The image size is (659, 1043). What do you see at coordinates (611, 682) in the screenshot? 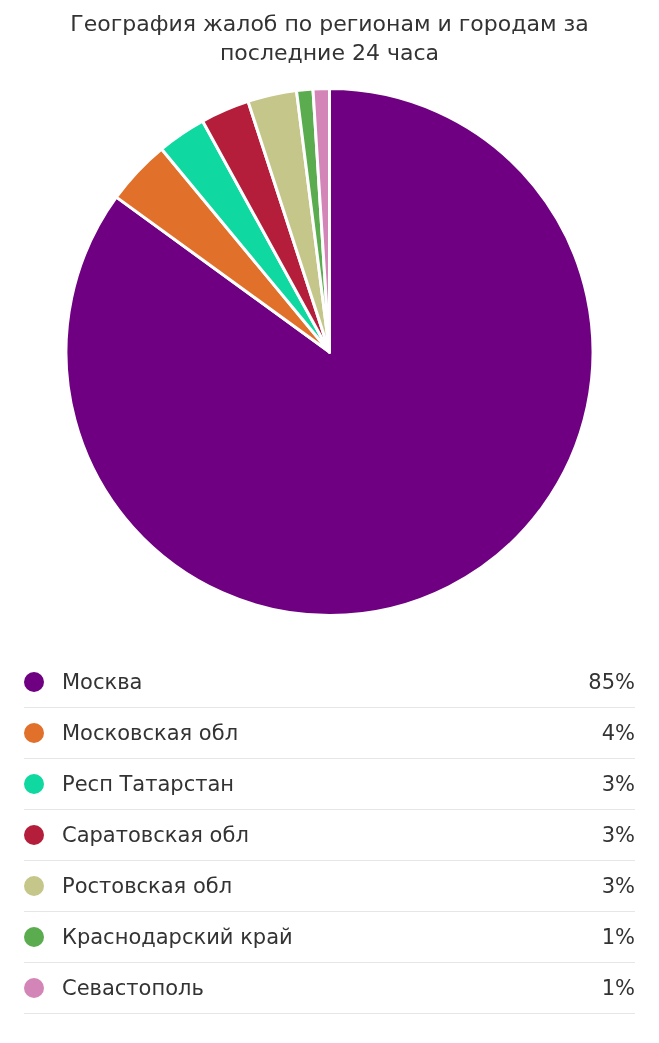
I see `data-label: 85%` at bounding box center [611, 682].